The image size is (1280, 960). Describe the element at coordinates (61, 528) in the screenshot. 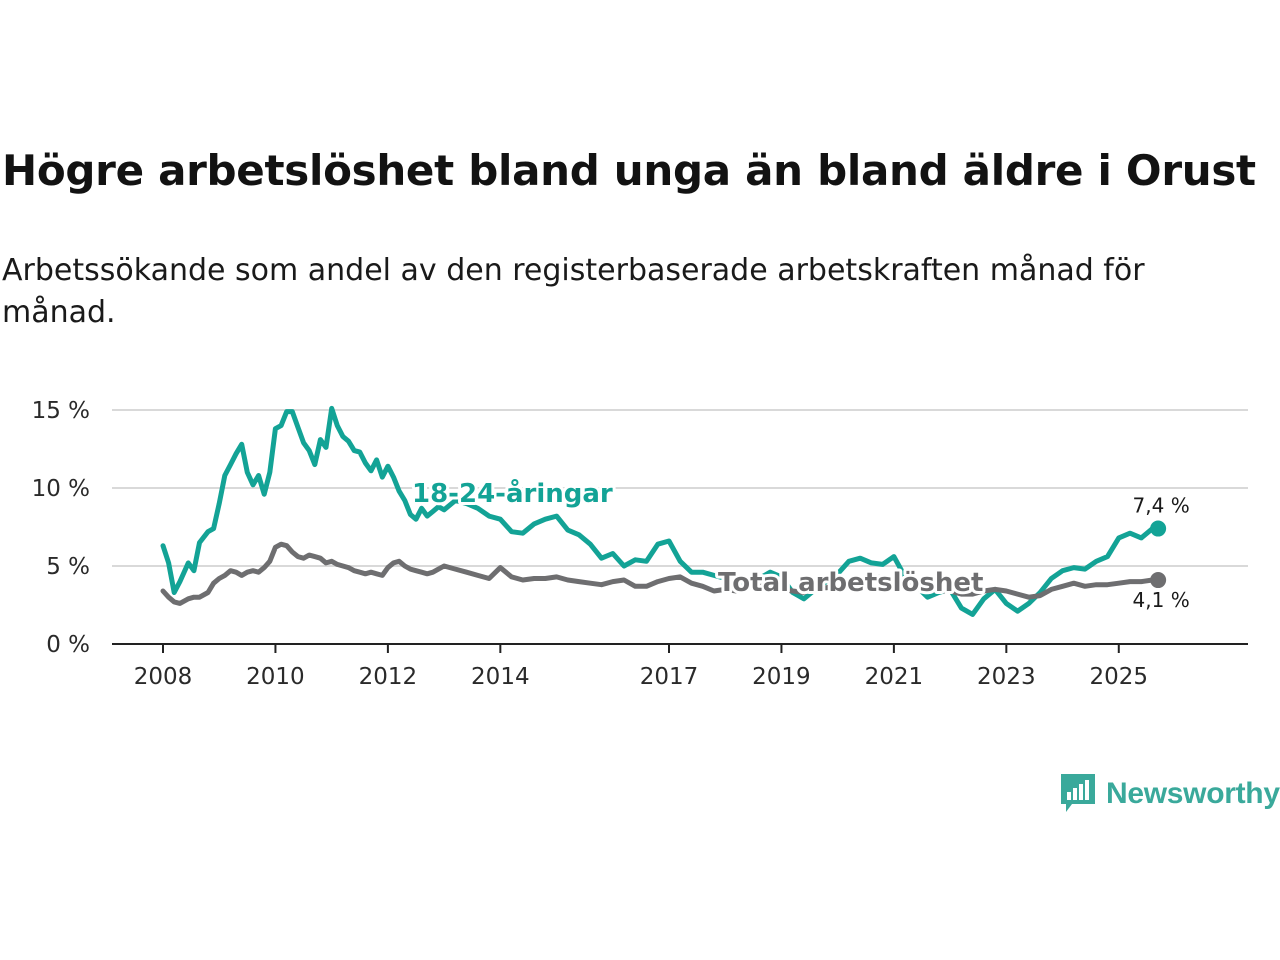

I see `y-axis-ticks: 0 % 5 % 10 % 15 %` at that location.